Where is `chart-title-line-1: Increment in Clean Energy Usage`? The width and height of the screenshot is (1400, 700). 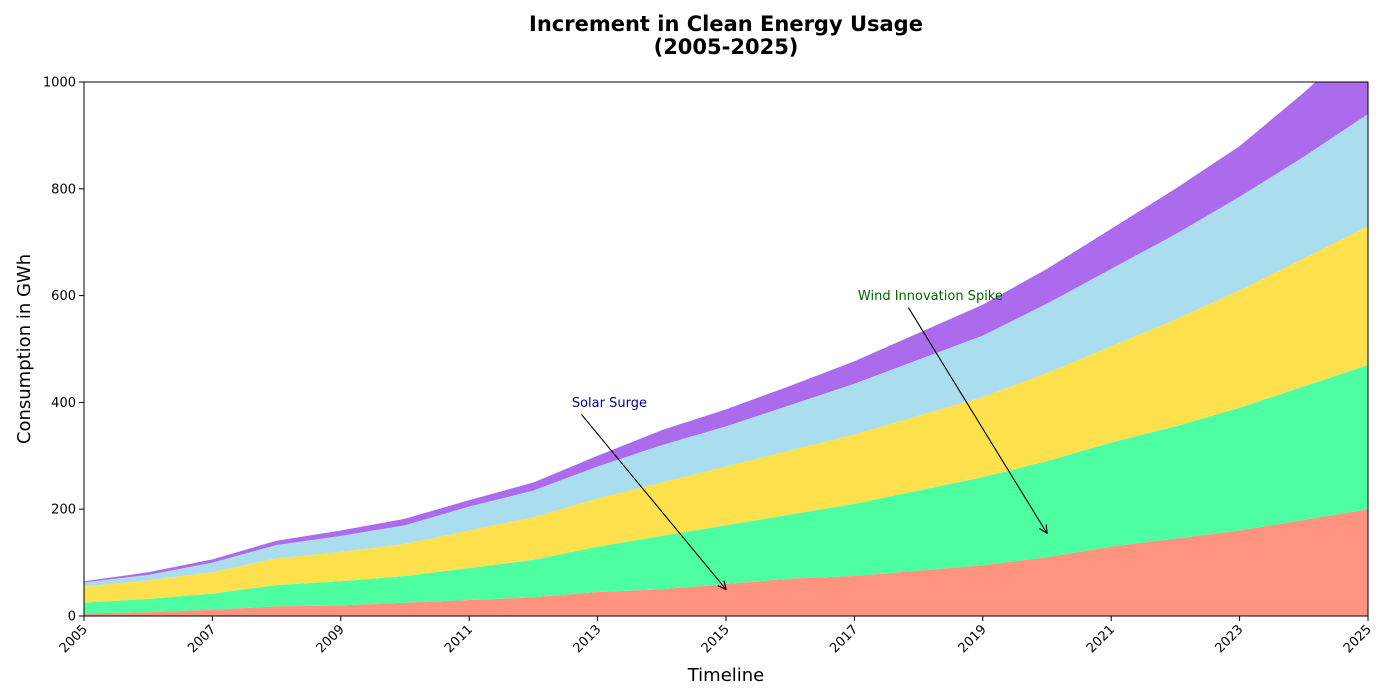 chart-title-line-1: Increment in Clean Energy Usage is located at coordinates (726, 24).